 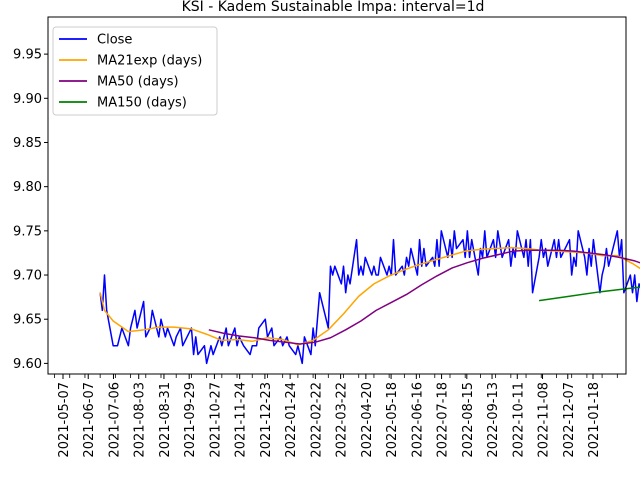 What do you see at coordinates (241, 420) in the screenshot?
I see `x-tick-label: 2021-11-24` at bounding box center [241, 420].